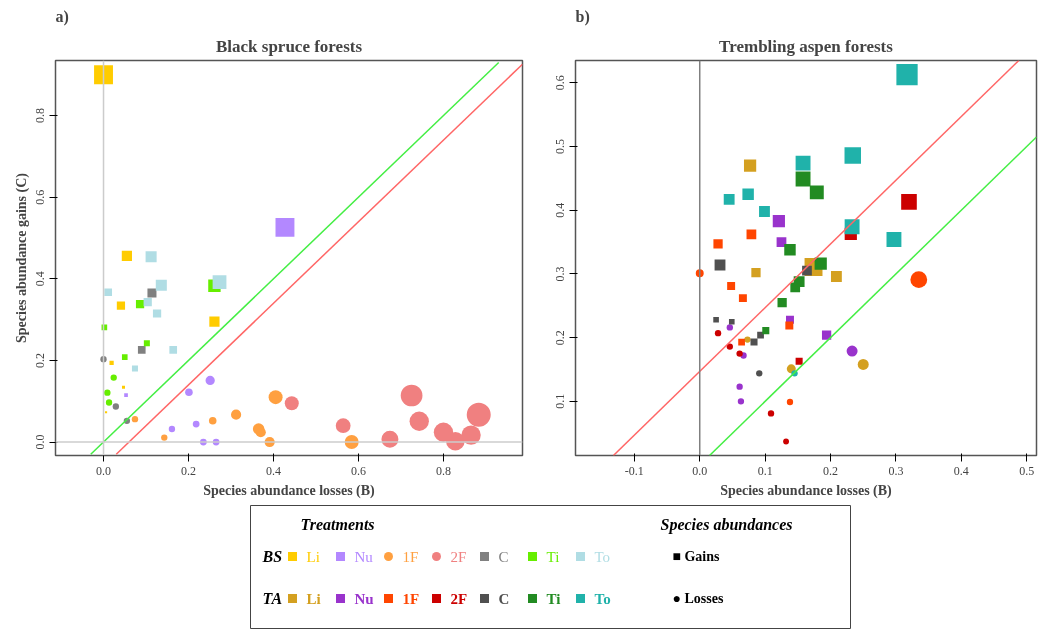 The width and height of the screenshot is (1038, 630). What do you see at coordinates (896, 470) in the screenshot?
I see `x-tick-label: 0.3` at bounding box center [896, 470].